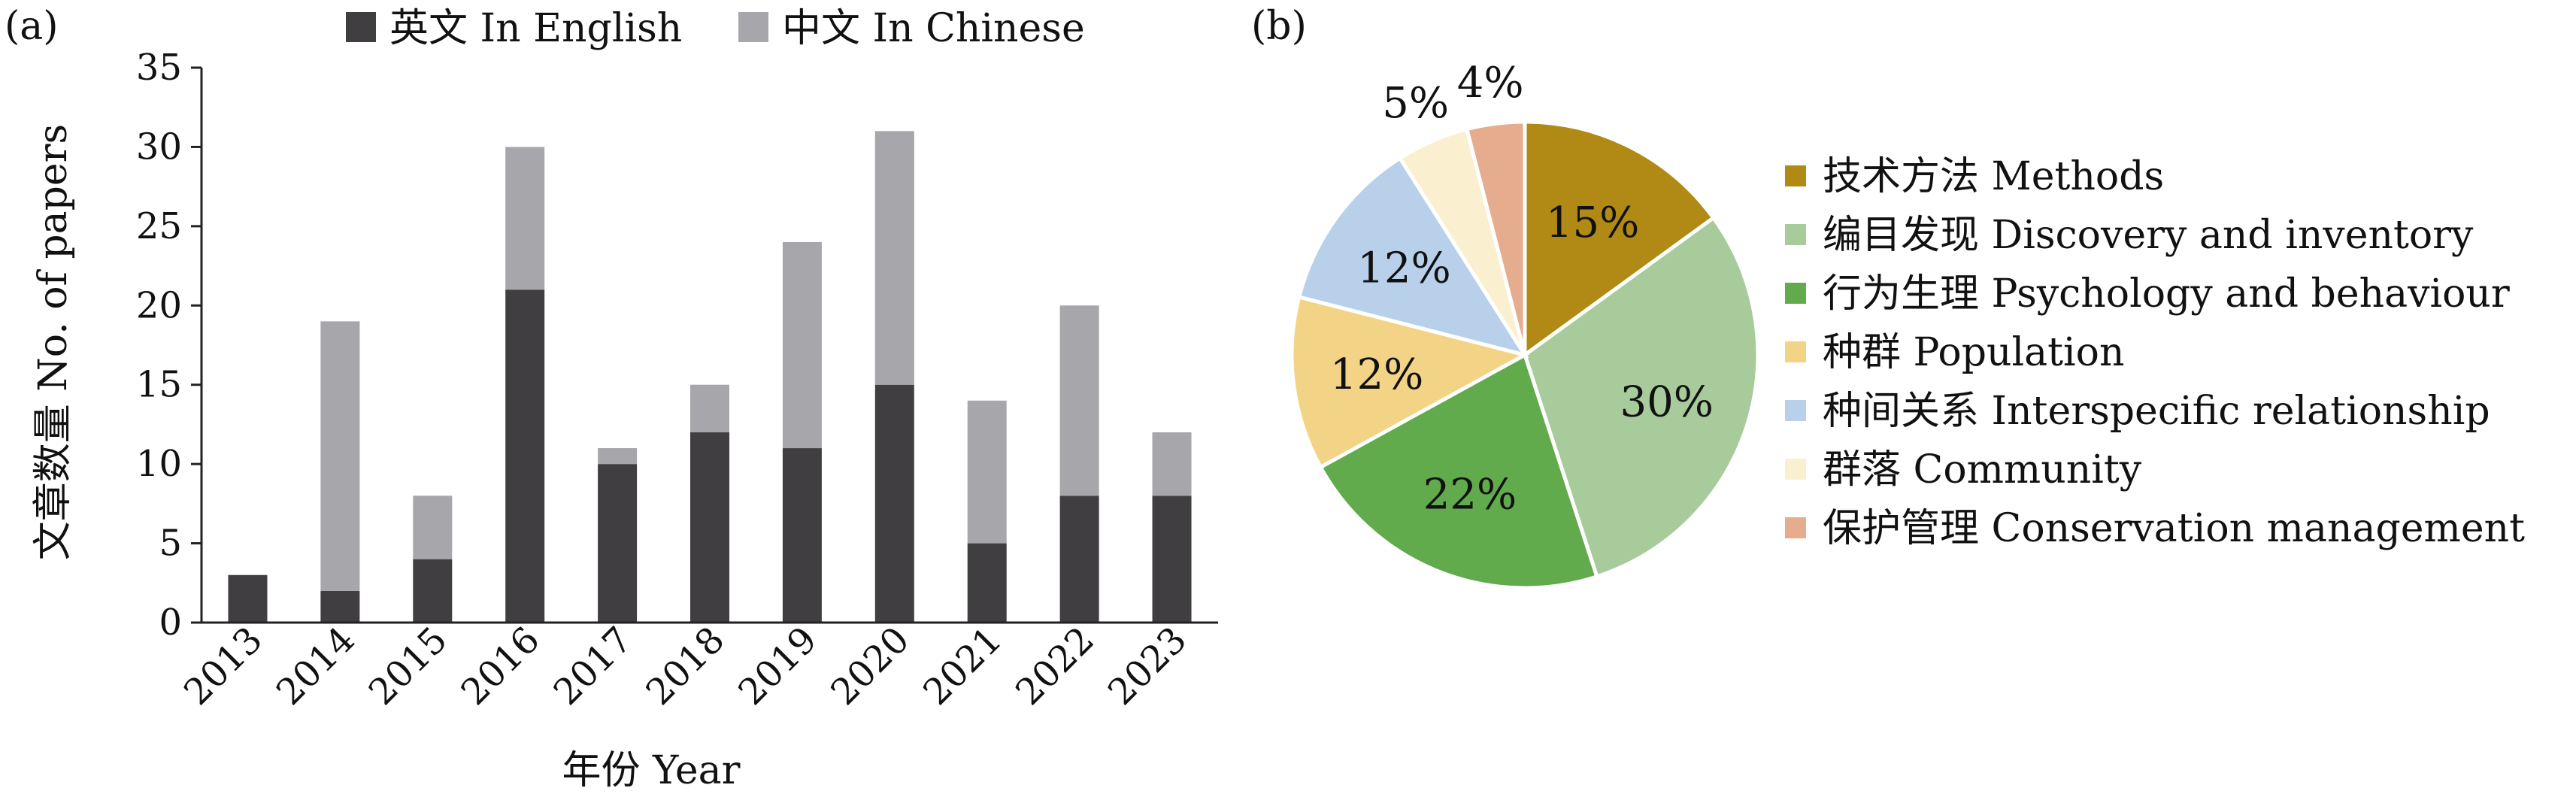 The height and width of the screenshot is (794, 2576). I want to click on x-tick-label: 2018, so click(685, 666).